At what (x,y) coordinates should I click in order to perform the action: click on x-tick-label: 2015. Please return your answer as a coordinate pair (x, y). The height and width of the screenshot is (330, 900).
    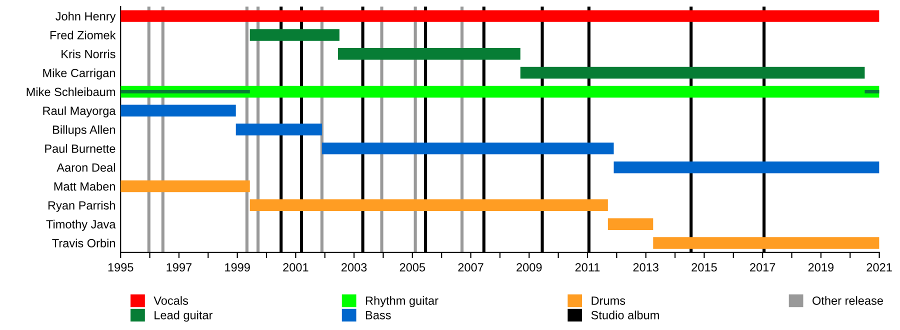
    Looking at the image, I should click on (704, 267).